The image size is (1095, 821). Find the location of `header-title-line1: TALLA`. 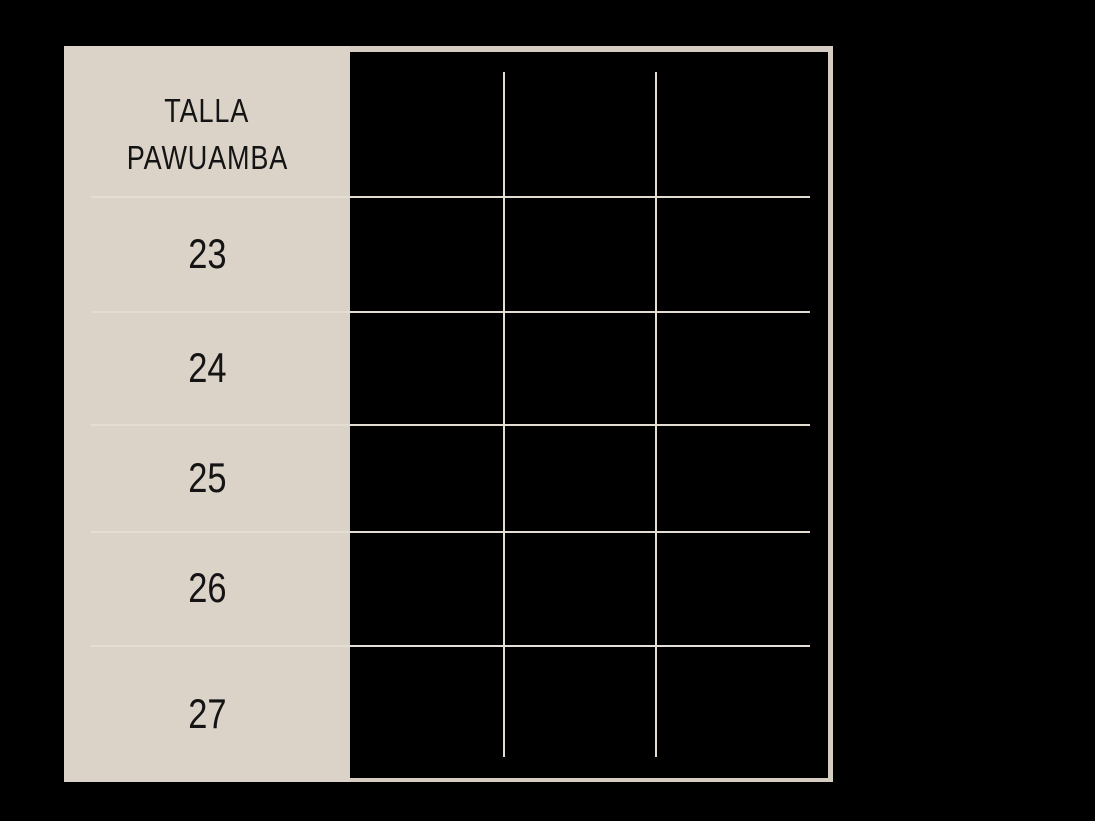

header-title-line1: TALLA is located at coordinates (207, 110).